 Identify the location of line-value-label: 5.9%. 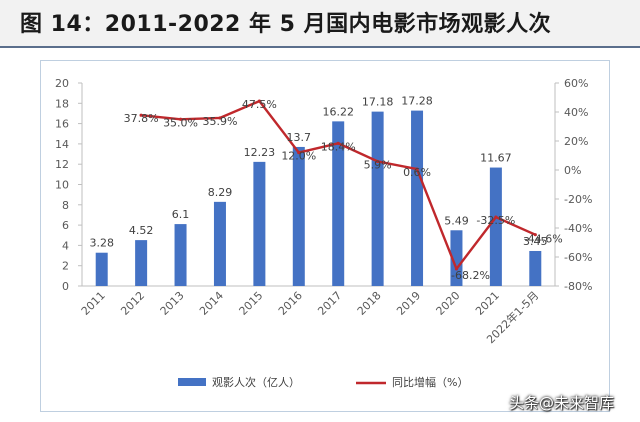
(378, 164).